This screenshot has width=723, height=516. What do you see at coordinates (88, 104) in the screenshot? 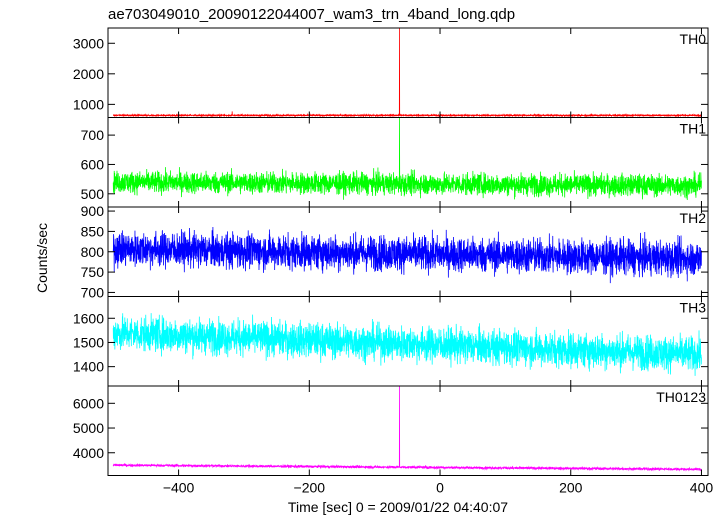
I see `y-tick-label: 1000` at bounding box center [88, 104].